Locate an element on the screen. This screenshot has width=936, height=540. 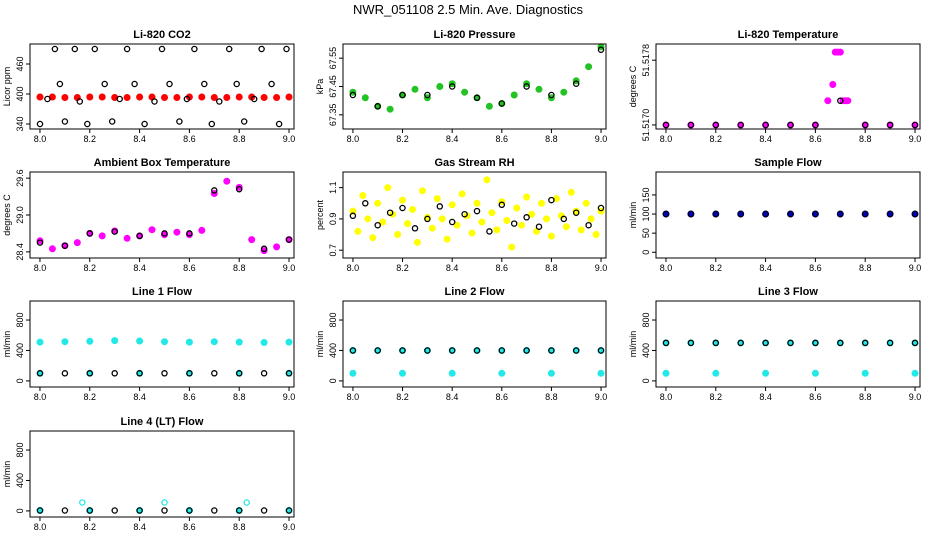
line3-plot-frame is located at coordinates (788, 344).